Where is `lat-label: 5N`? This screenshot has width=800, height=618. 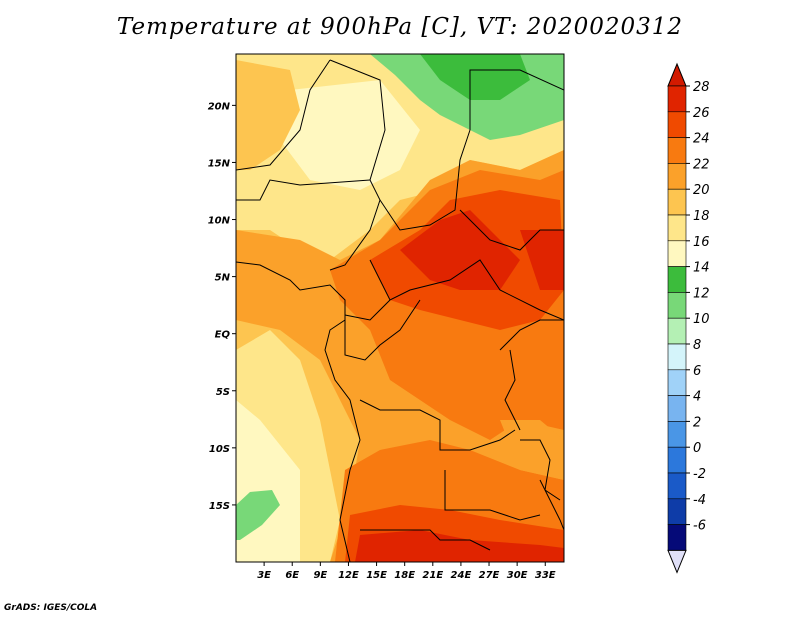
lat-label: 5N is located at coordinates (223, 278).